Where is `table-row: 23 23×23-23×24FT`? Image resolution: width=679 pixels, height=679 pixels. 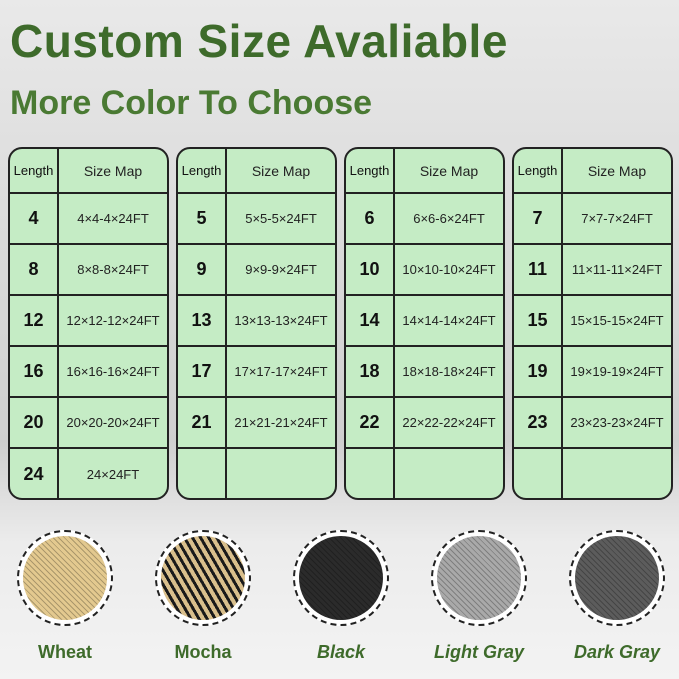
table-row: 23 23×23-23×24FT is located at coordinates (592, 423).